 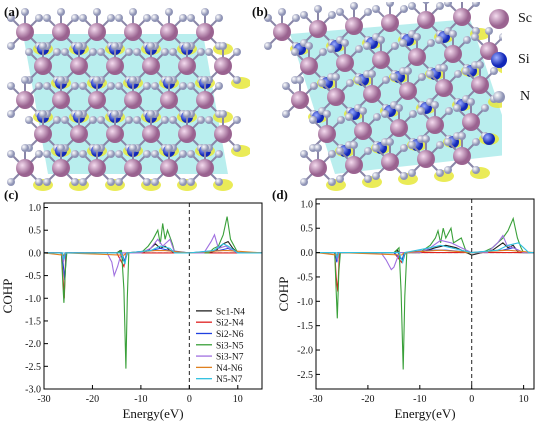 What do you see at coordinates (12, 11) in the screenshot?
I see `panel-label-a: (a)` at bounding box center [12, 11].